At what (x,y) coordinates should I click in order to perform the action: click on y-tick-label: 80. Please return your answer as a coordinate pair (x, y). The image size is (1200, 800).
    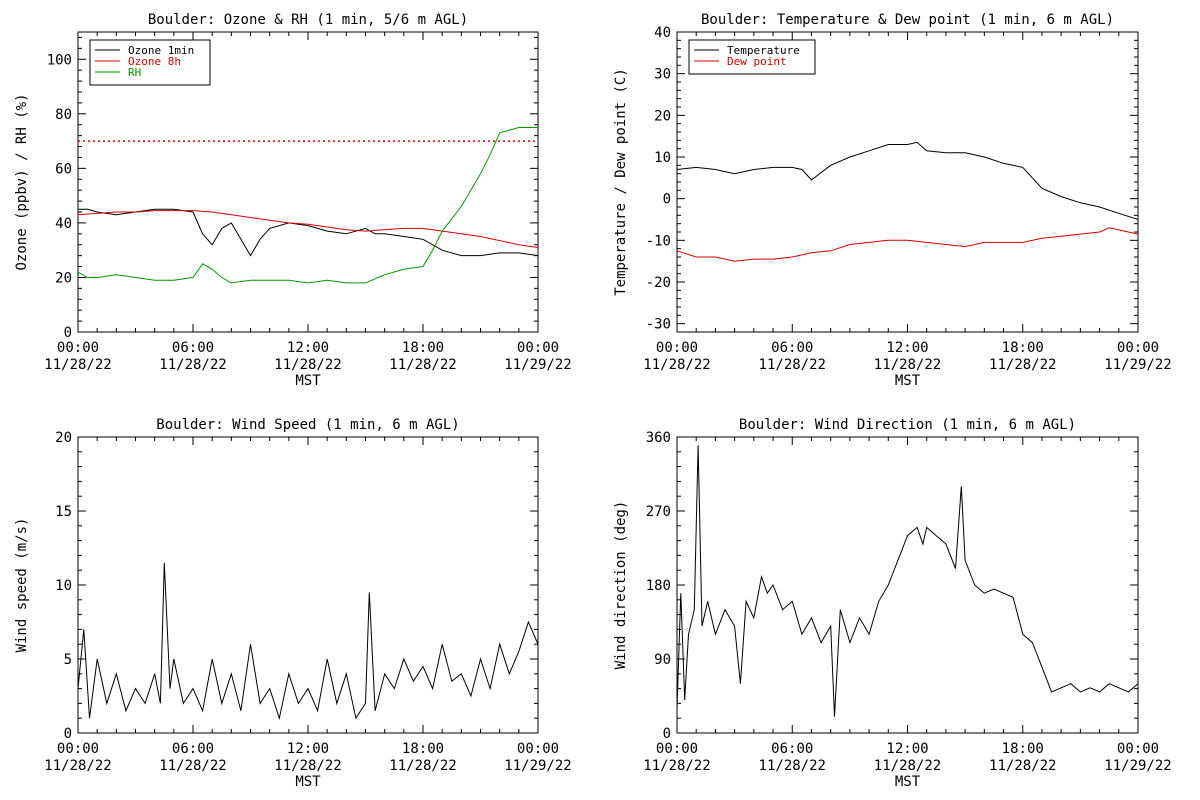
    Looking at the image, I should click on (63, 115).